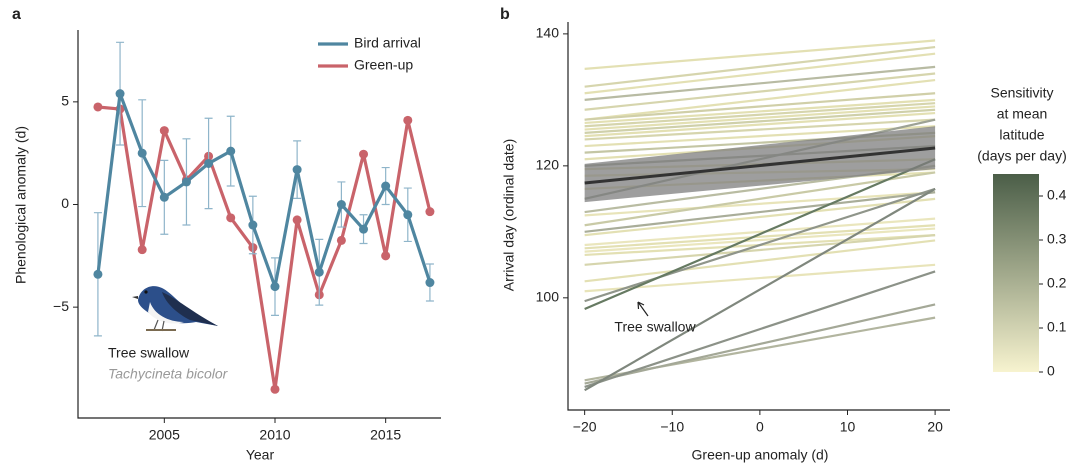  I want to click on x-tick-label: 2005, so click(164, 435).